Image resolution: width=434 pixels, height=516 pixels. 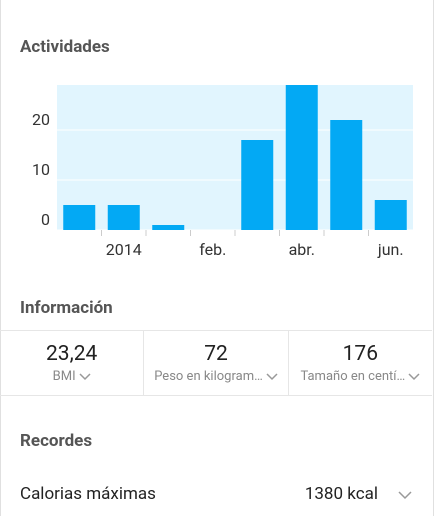 What do you see at coordinates (216, 354) in the screenshot?
I see `info-value: 72` at bounding box center [216, 354].